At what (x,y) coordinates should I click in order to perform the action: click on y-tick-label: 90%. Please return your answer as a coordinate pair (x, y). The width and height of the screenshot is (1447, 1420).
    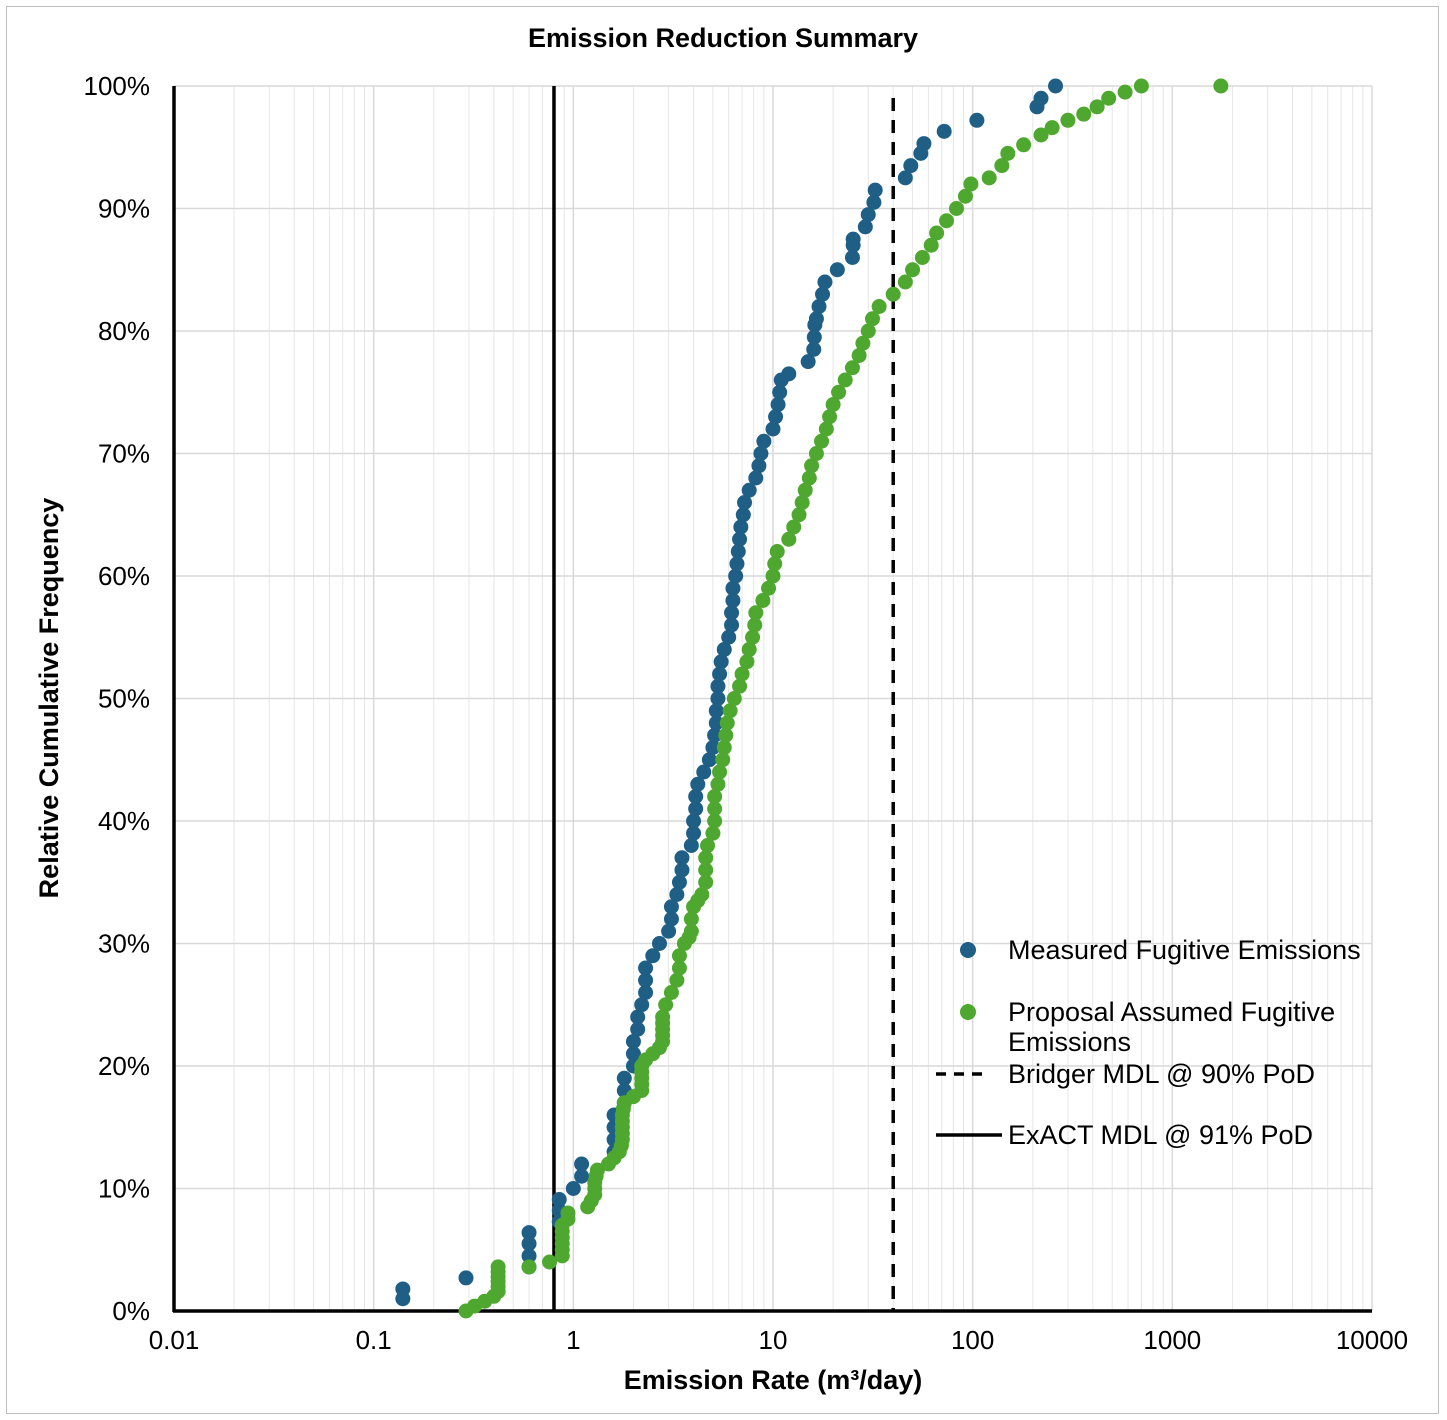
    Looking at the image, I should click on (124, 209).